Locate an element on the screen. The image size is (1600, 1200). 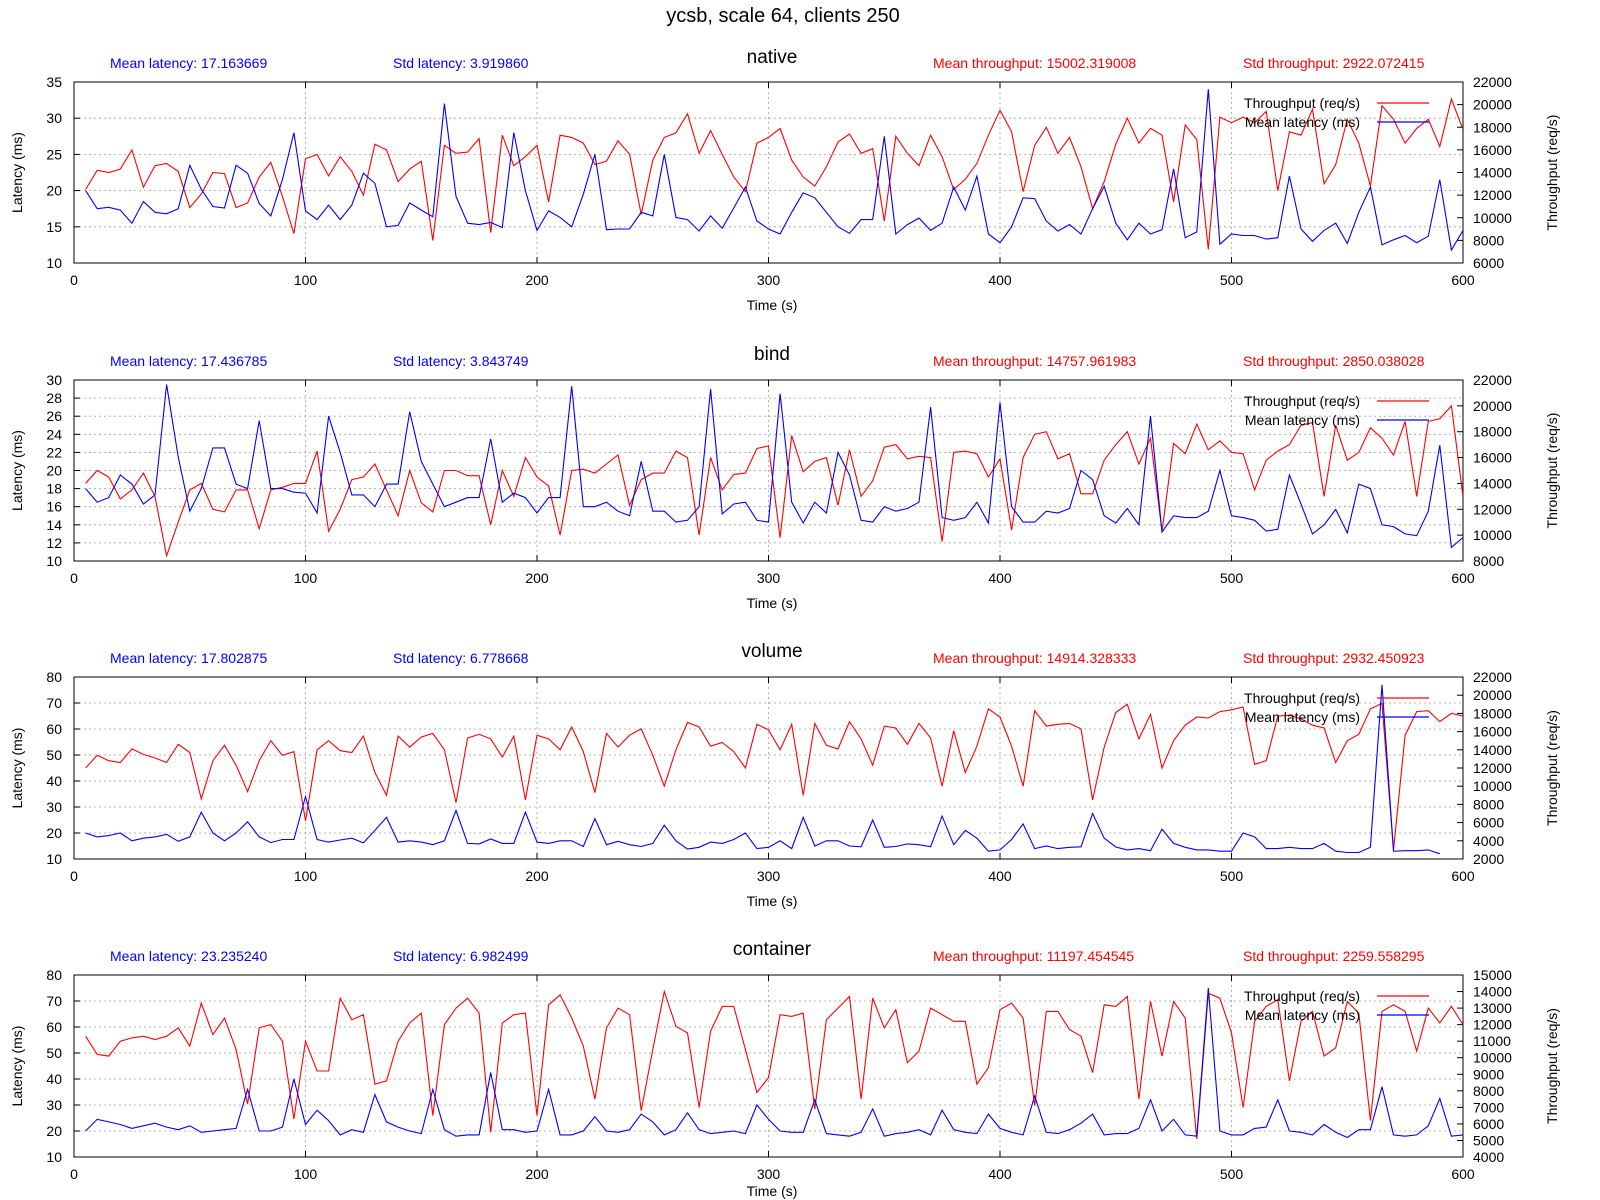
y-tick-label: 25 is located at coordinates (54, 154).